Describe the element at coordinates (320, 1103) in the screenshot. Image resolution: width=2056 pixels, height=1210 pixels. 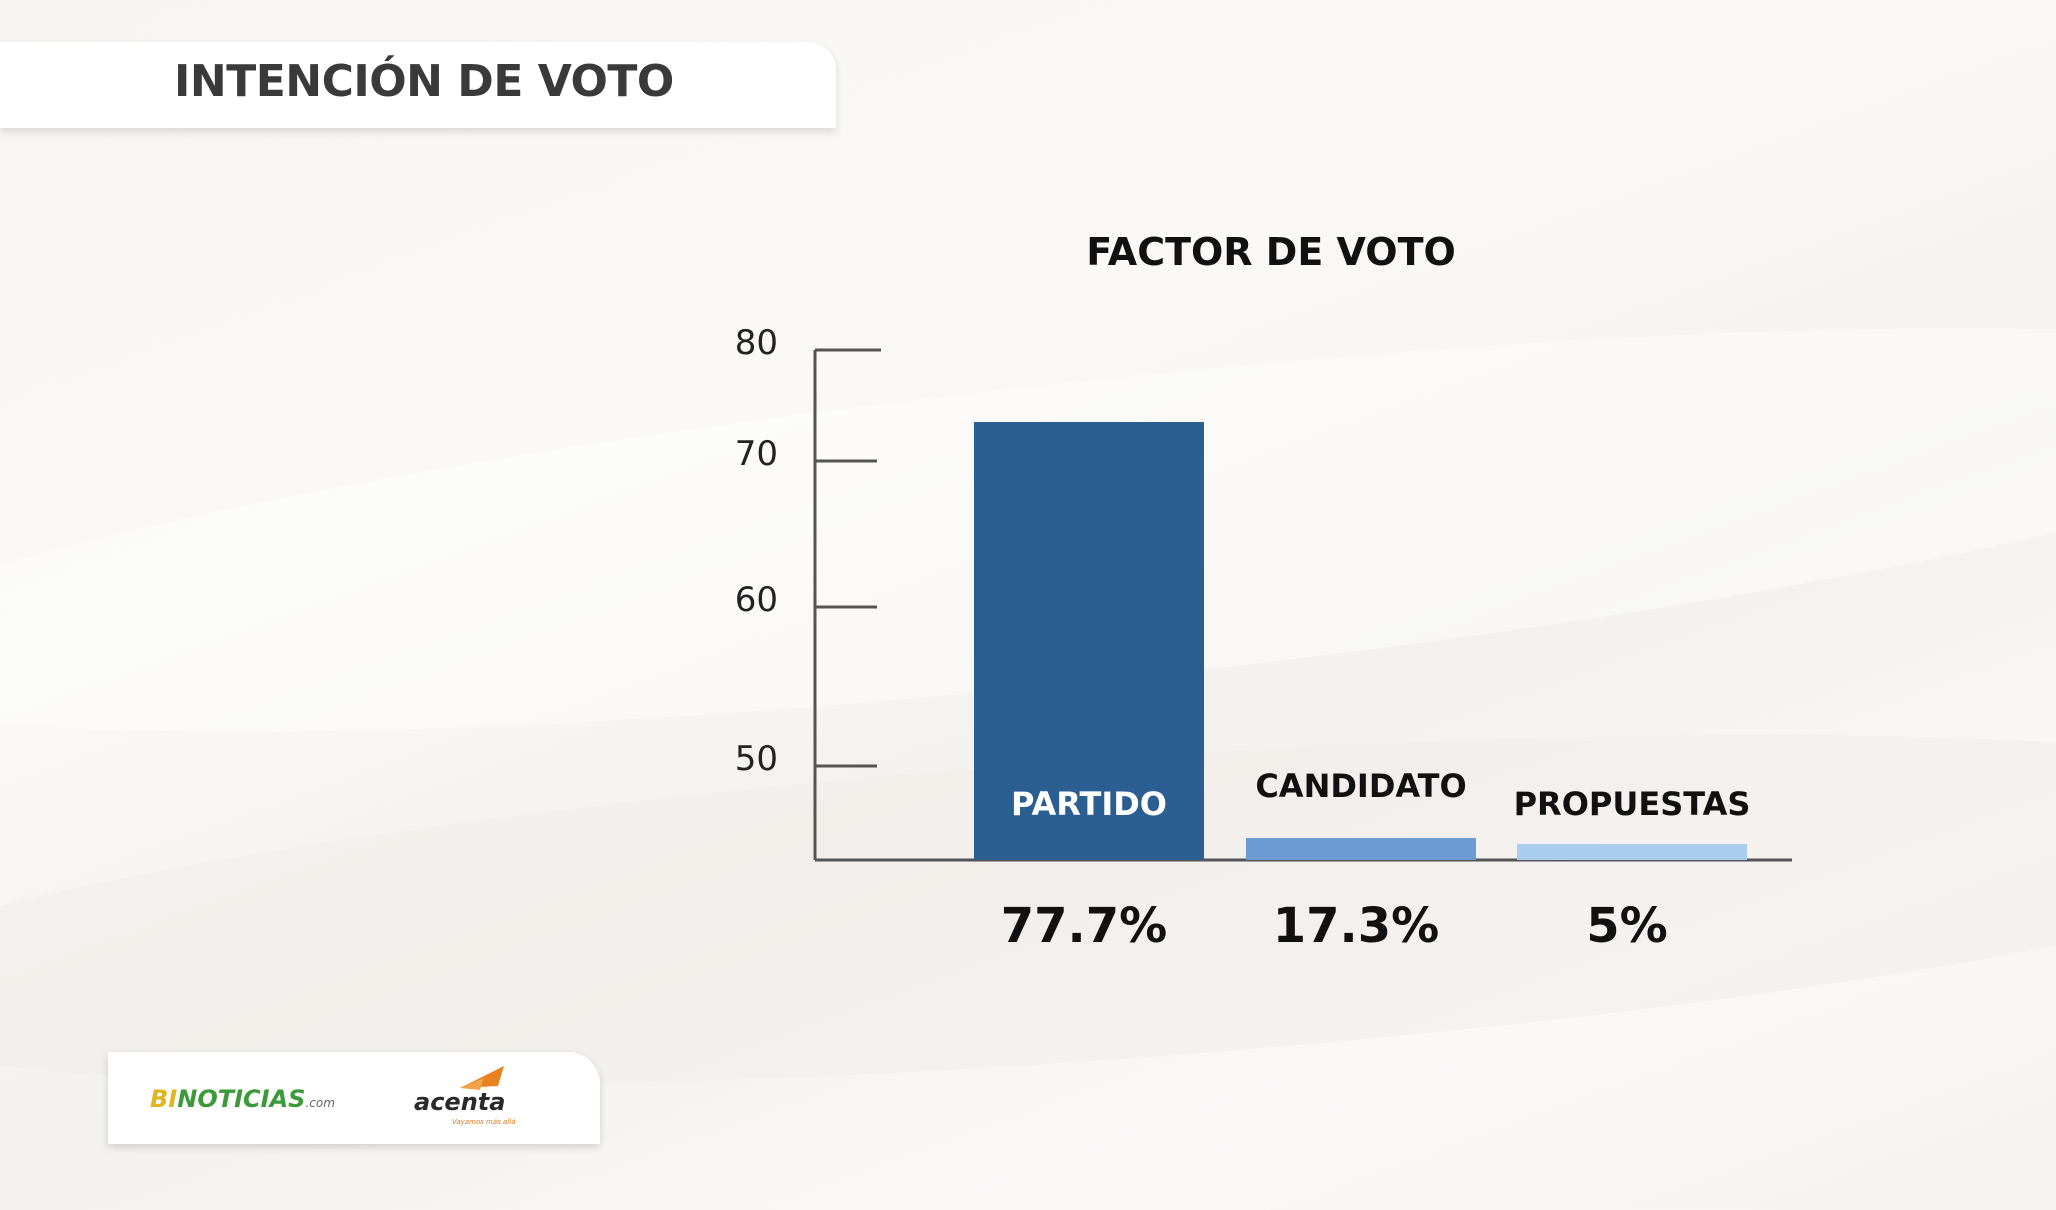
I see `binoticias-logo-com: .com` at that location.